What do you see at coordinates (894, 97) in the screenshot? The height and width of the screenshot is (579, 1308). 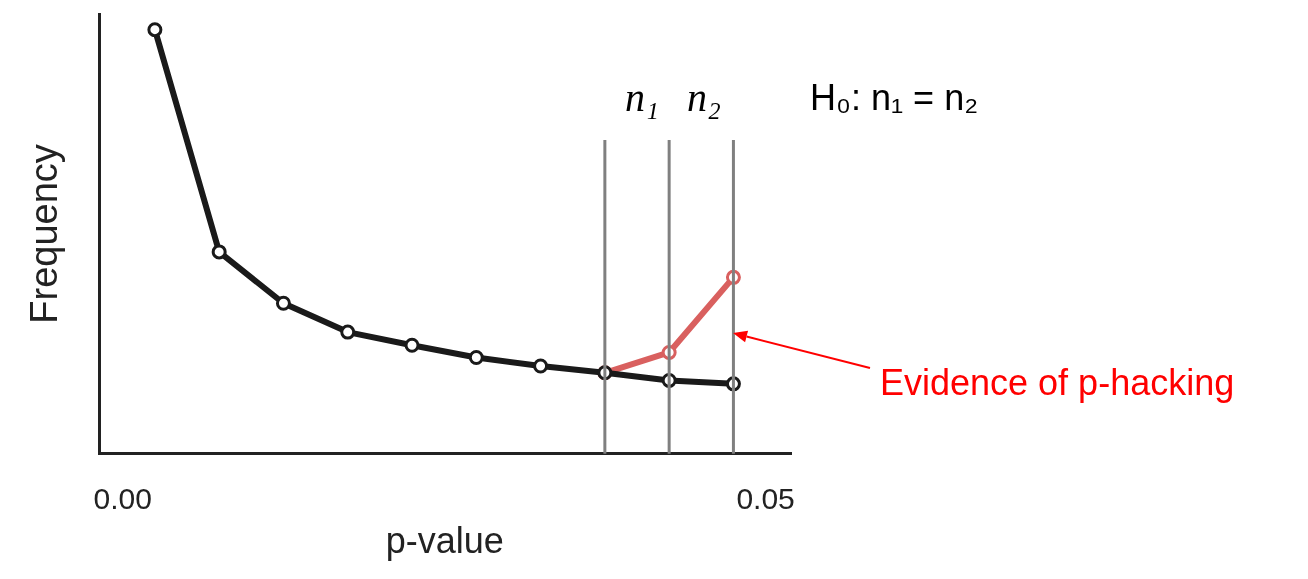 I see `text: H₀: n₁ = n₂` at bounding box center [894, 97].